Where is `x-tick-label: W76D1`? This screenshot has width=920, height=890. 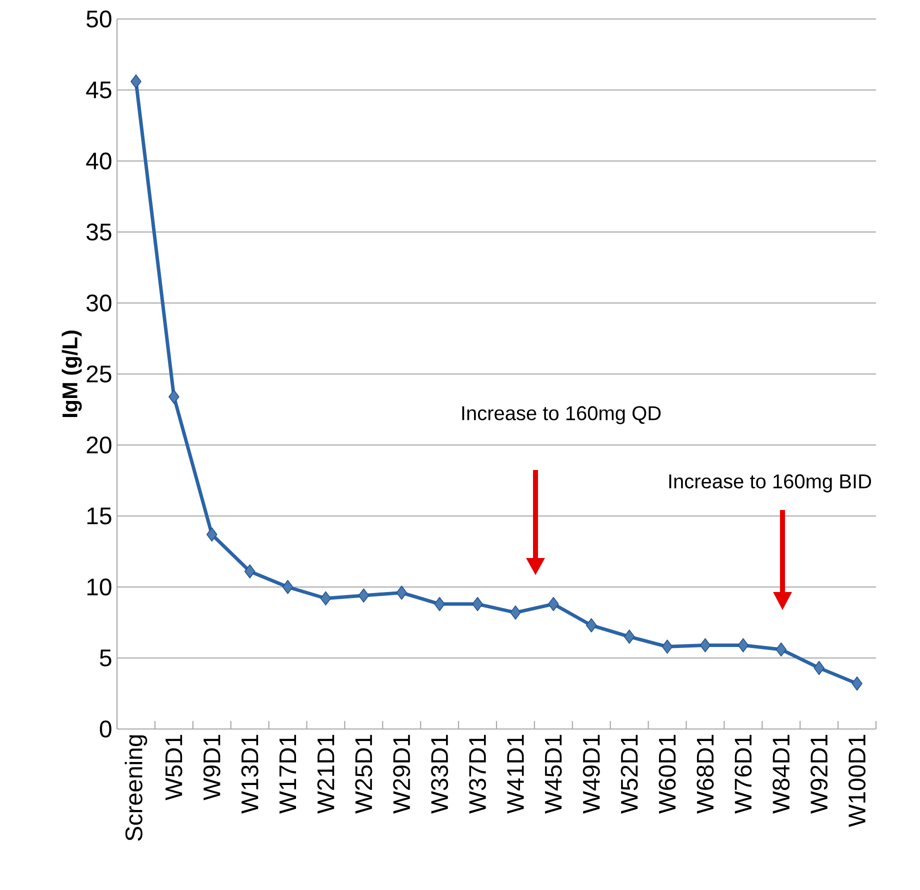 x-tick-label: W76D1 is located at coordinates (743, 774).